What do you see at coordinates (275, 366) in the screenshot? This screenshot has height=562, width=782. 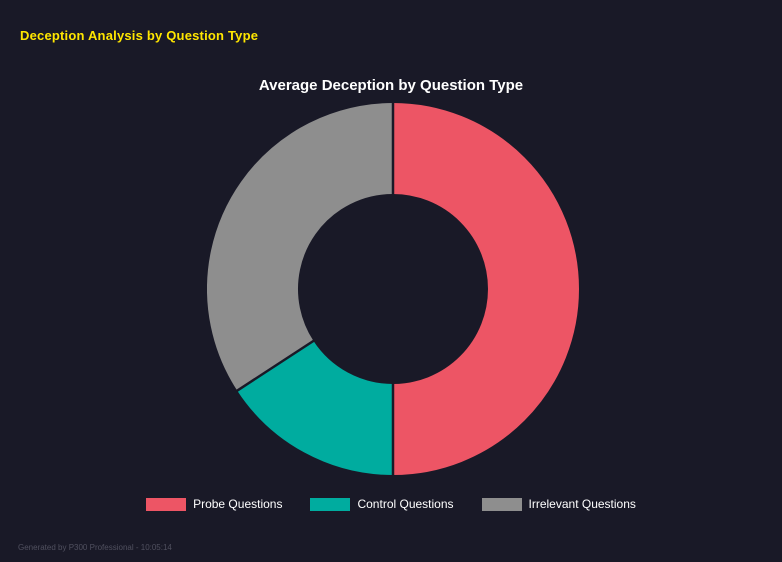 I see `segment-separator` at bounding box center [275, 366].